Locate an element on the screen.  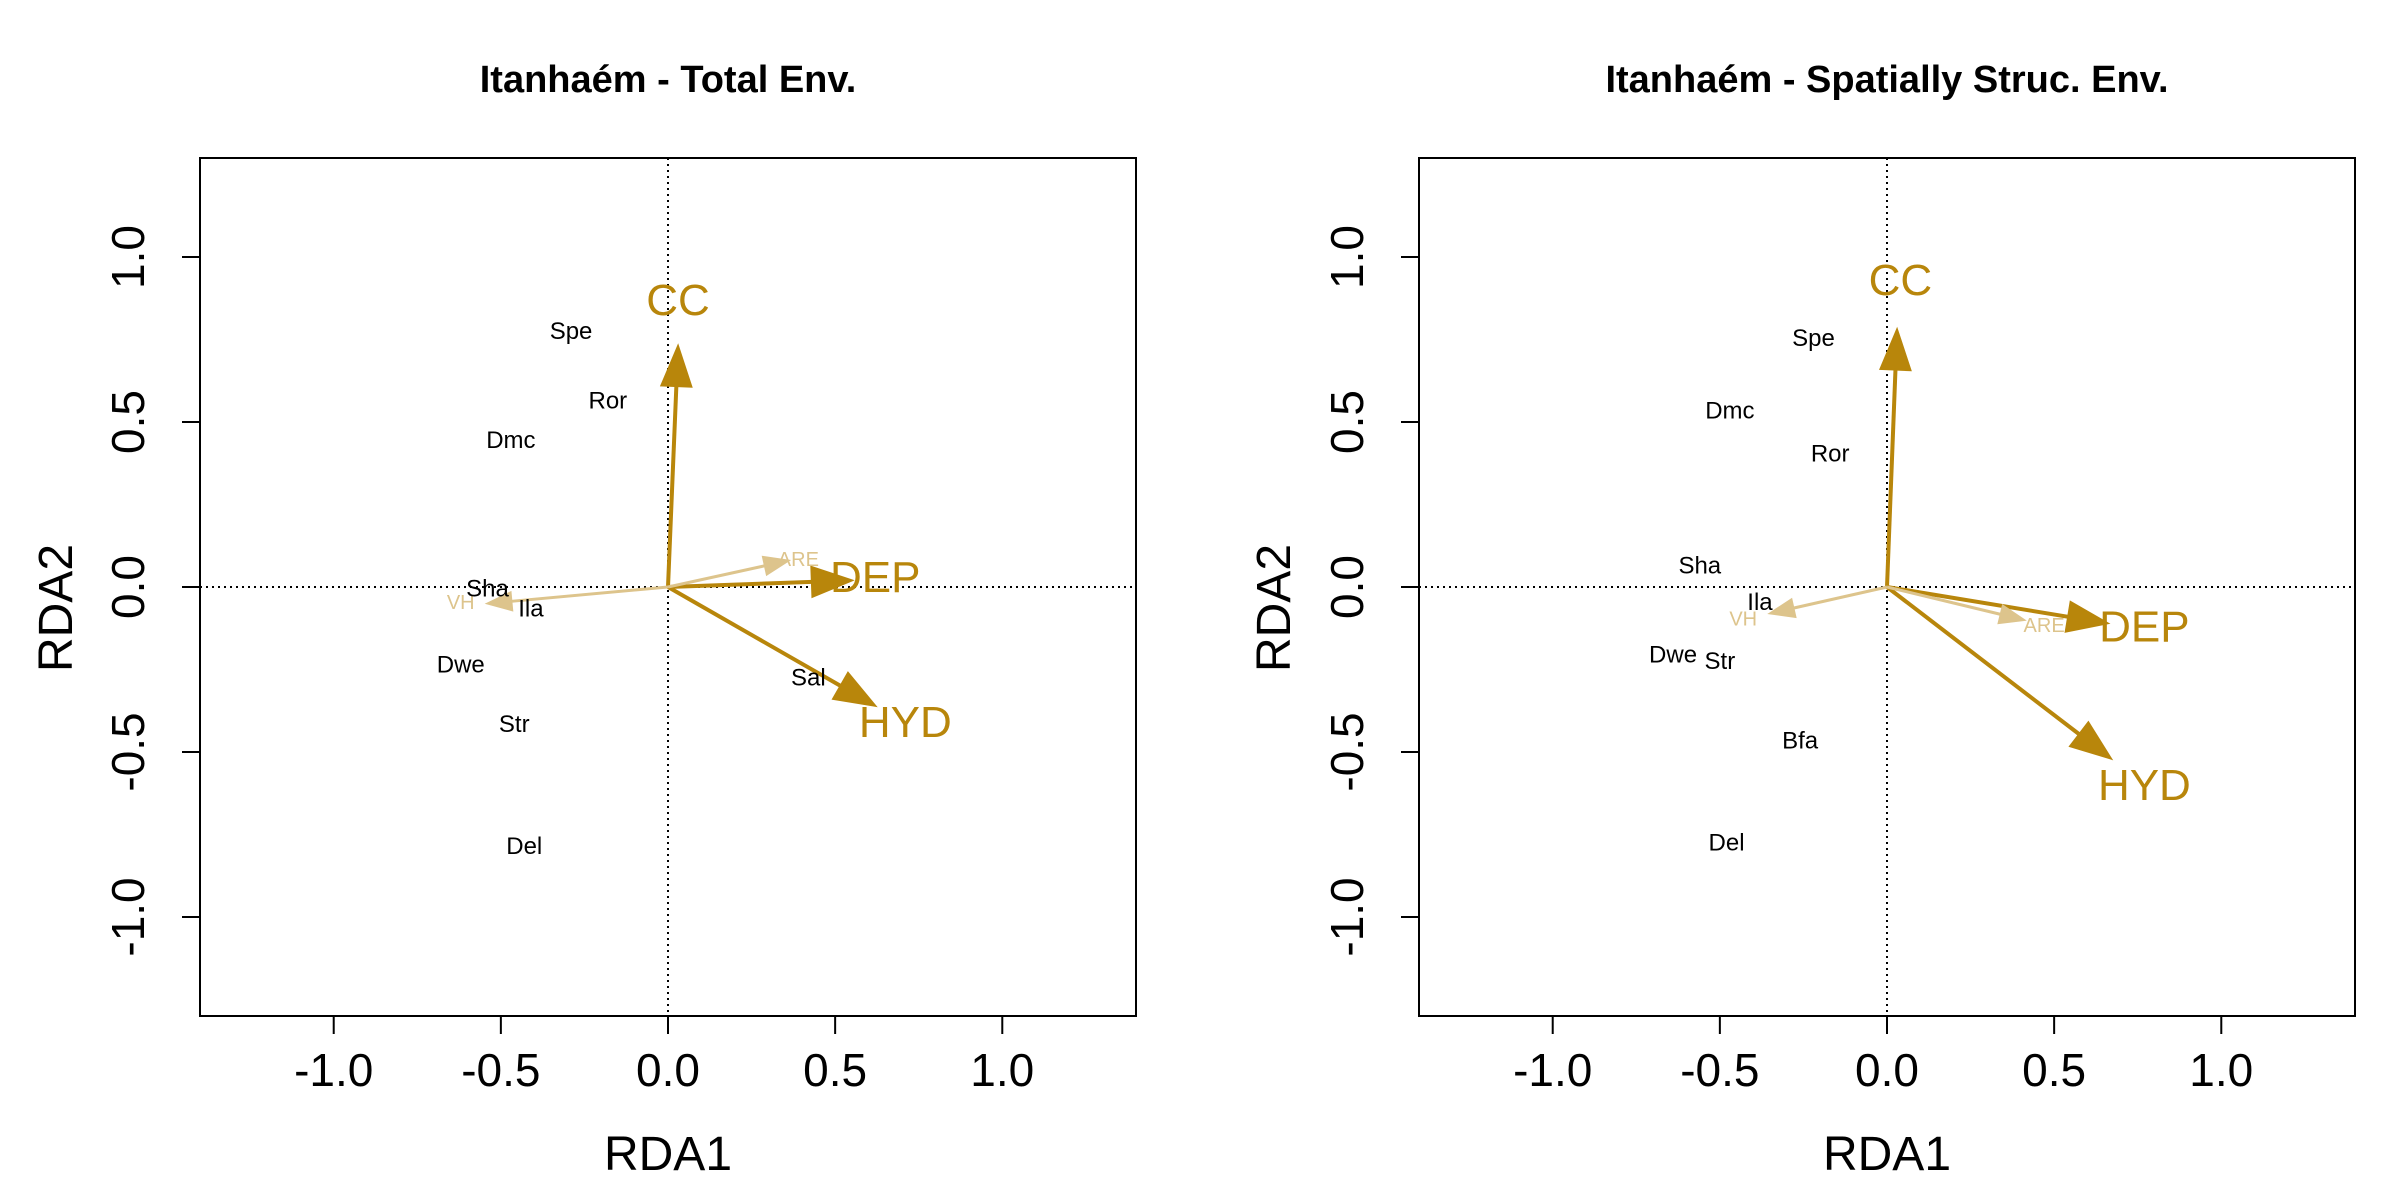
species-label-sal: Sal is located at coordinates (808, 678).